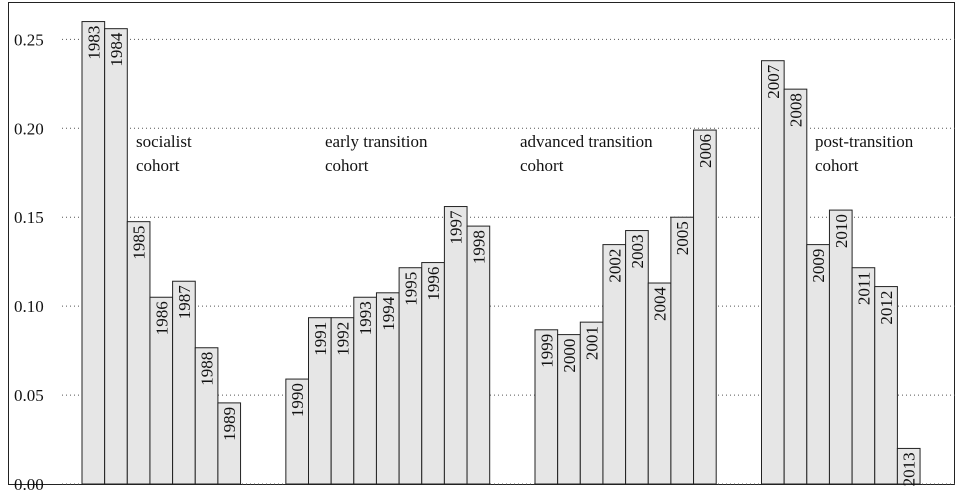  Describe the element at coordinates (388, 313) in the screenshot. I see `bar-label: 1994` at that location.